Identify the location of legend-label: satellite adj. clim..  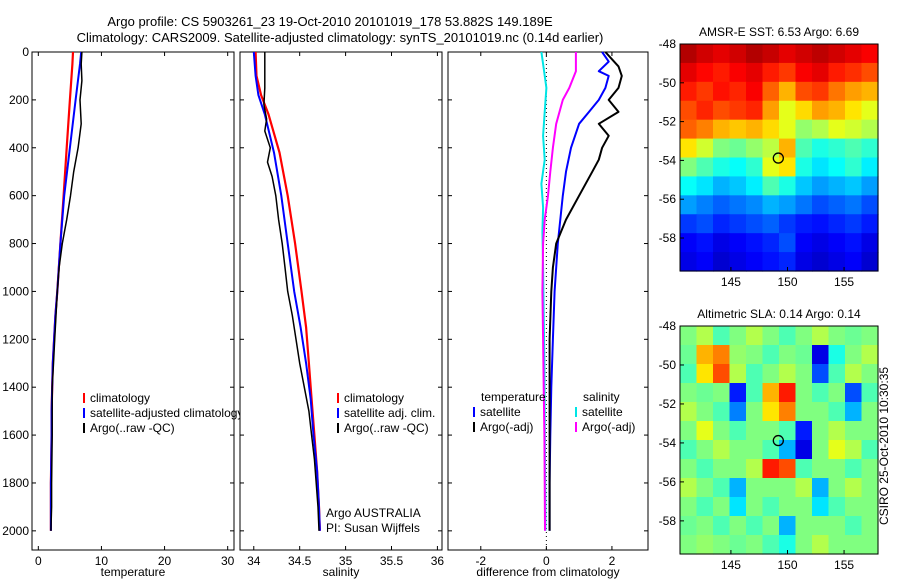
(389, 413).